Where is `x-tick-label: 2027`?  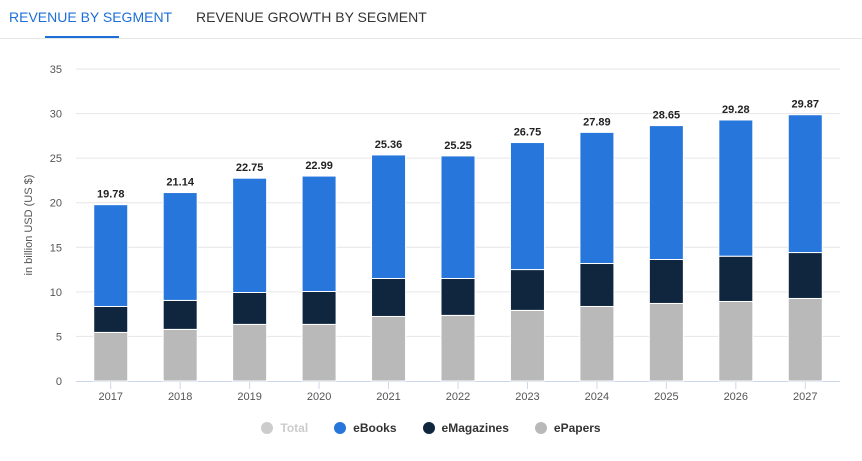 x-tick-label: 2027 is located at coordinates (805, 397).